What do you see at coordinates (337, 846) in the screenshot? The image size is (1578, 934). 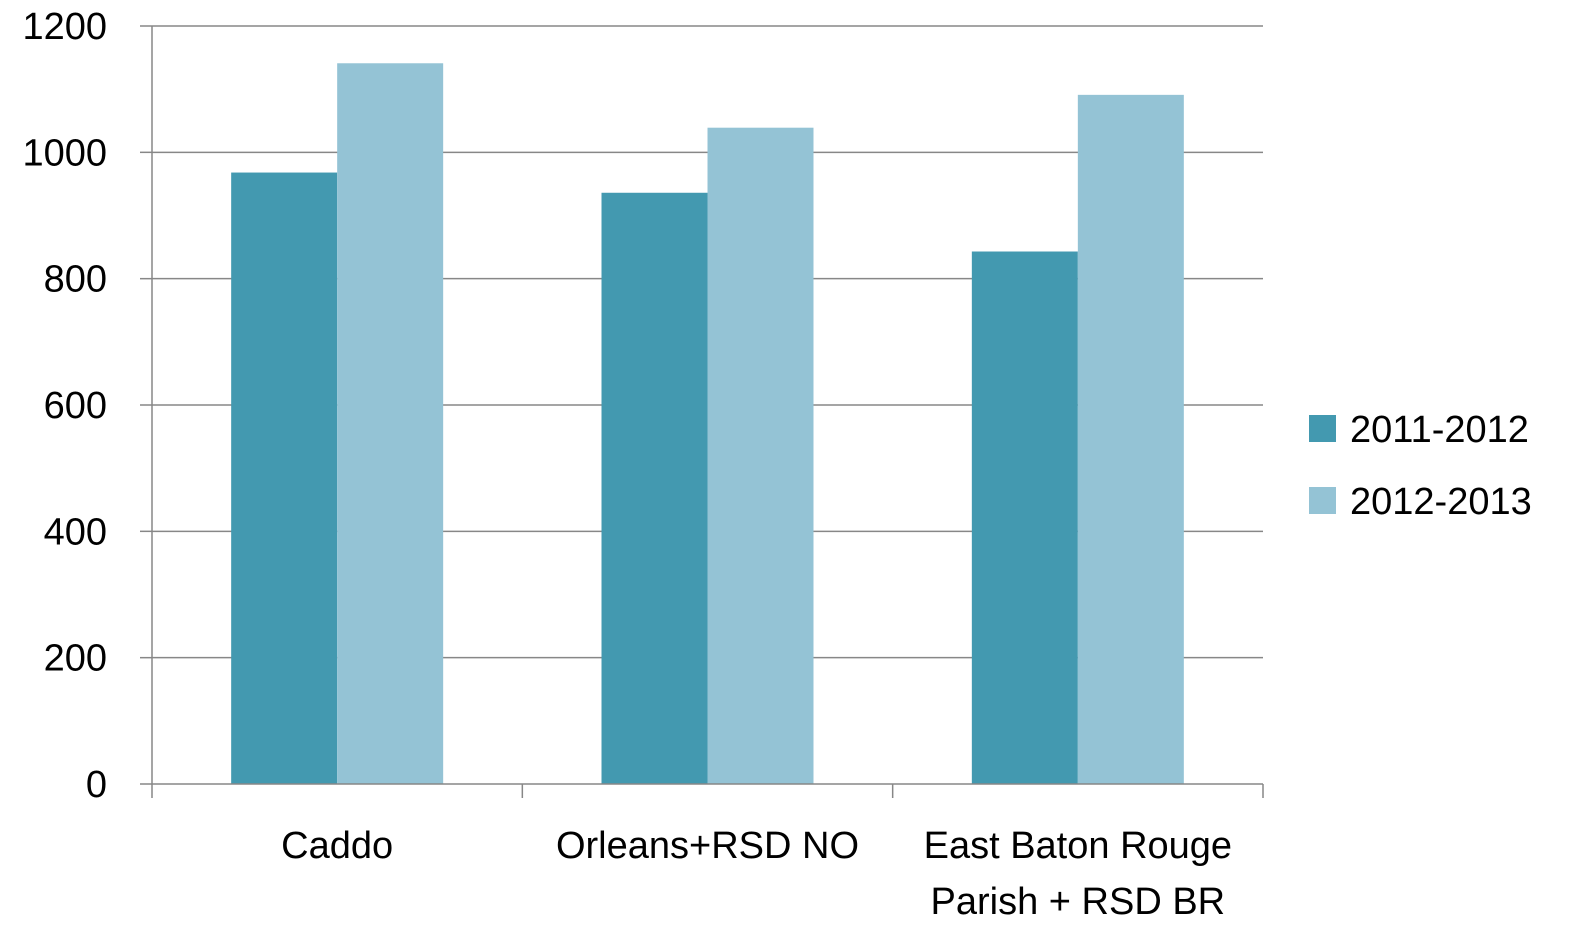 I see `x-category-label: Caddo` at bounding box center [337, 846].